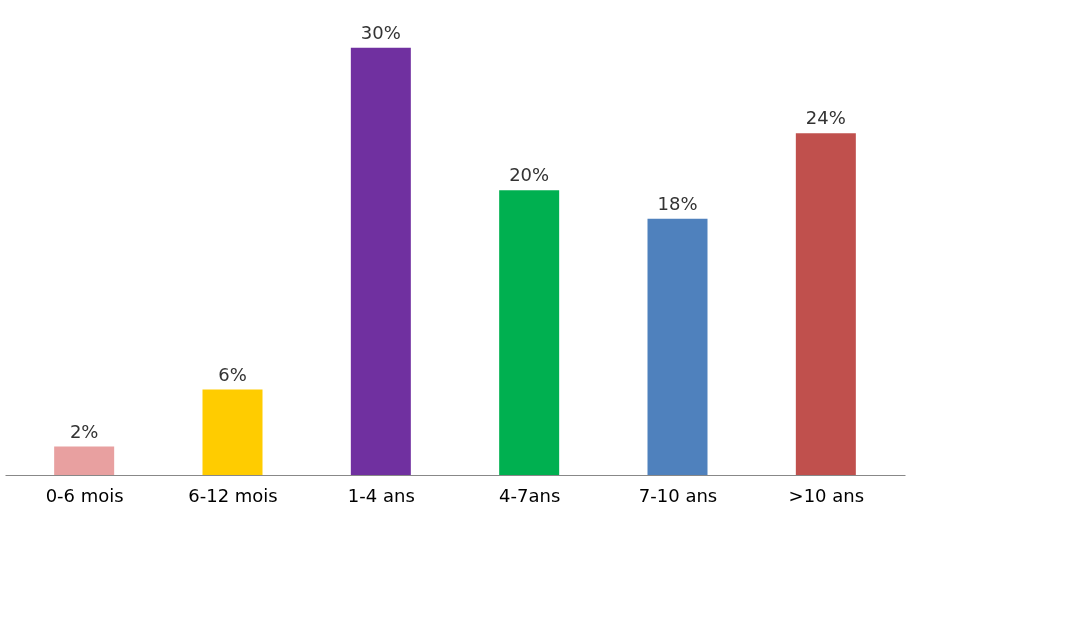 This screenshot has width=1088, height=619. Describe the element at coordinates (825, 118) in the screenshot. I see `data-label: 24%` at that location.